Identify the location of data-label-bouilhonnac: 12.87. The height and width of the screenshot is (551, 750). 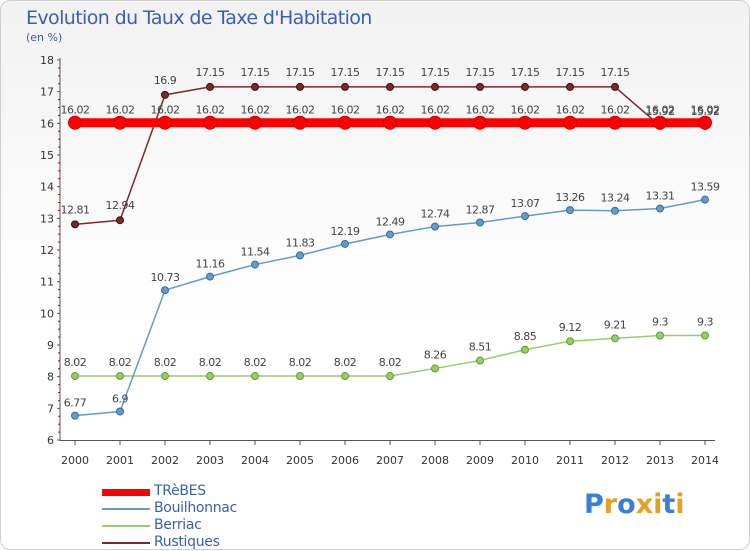
(480, 209).